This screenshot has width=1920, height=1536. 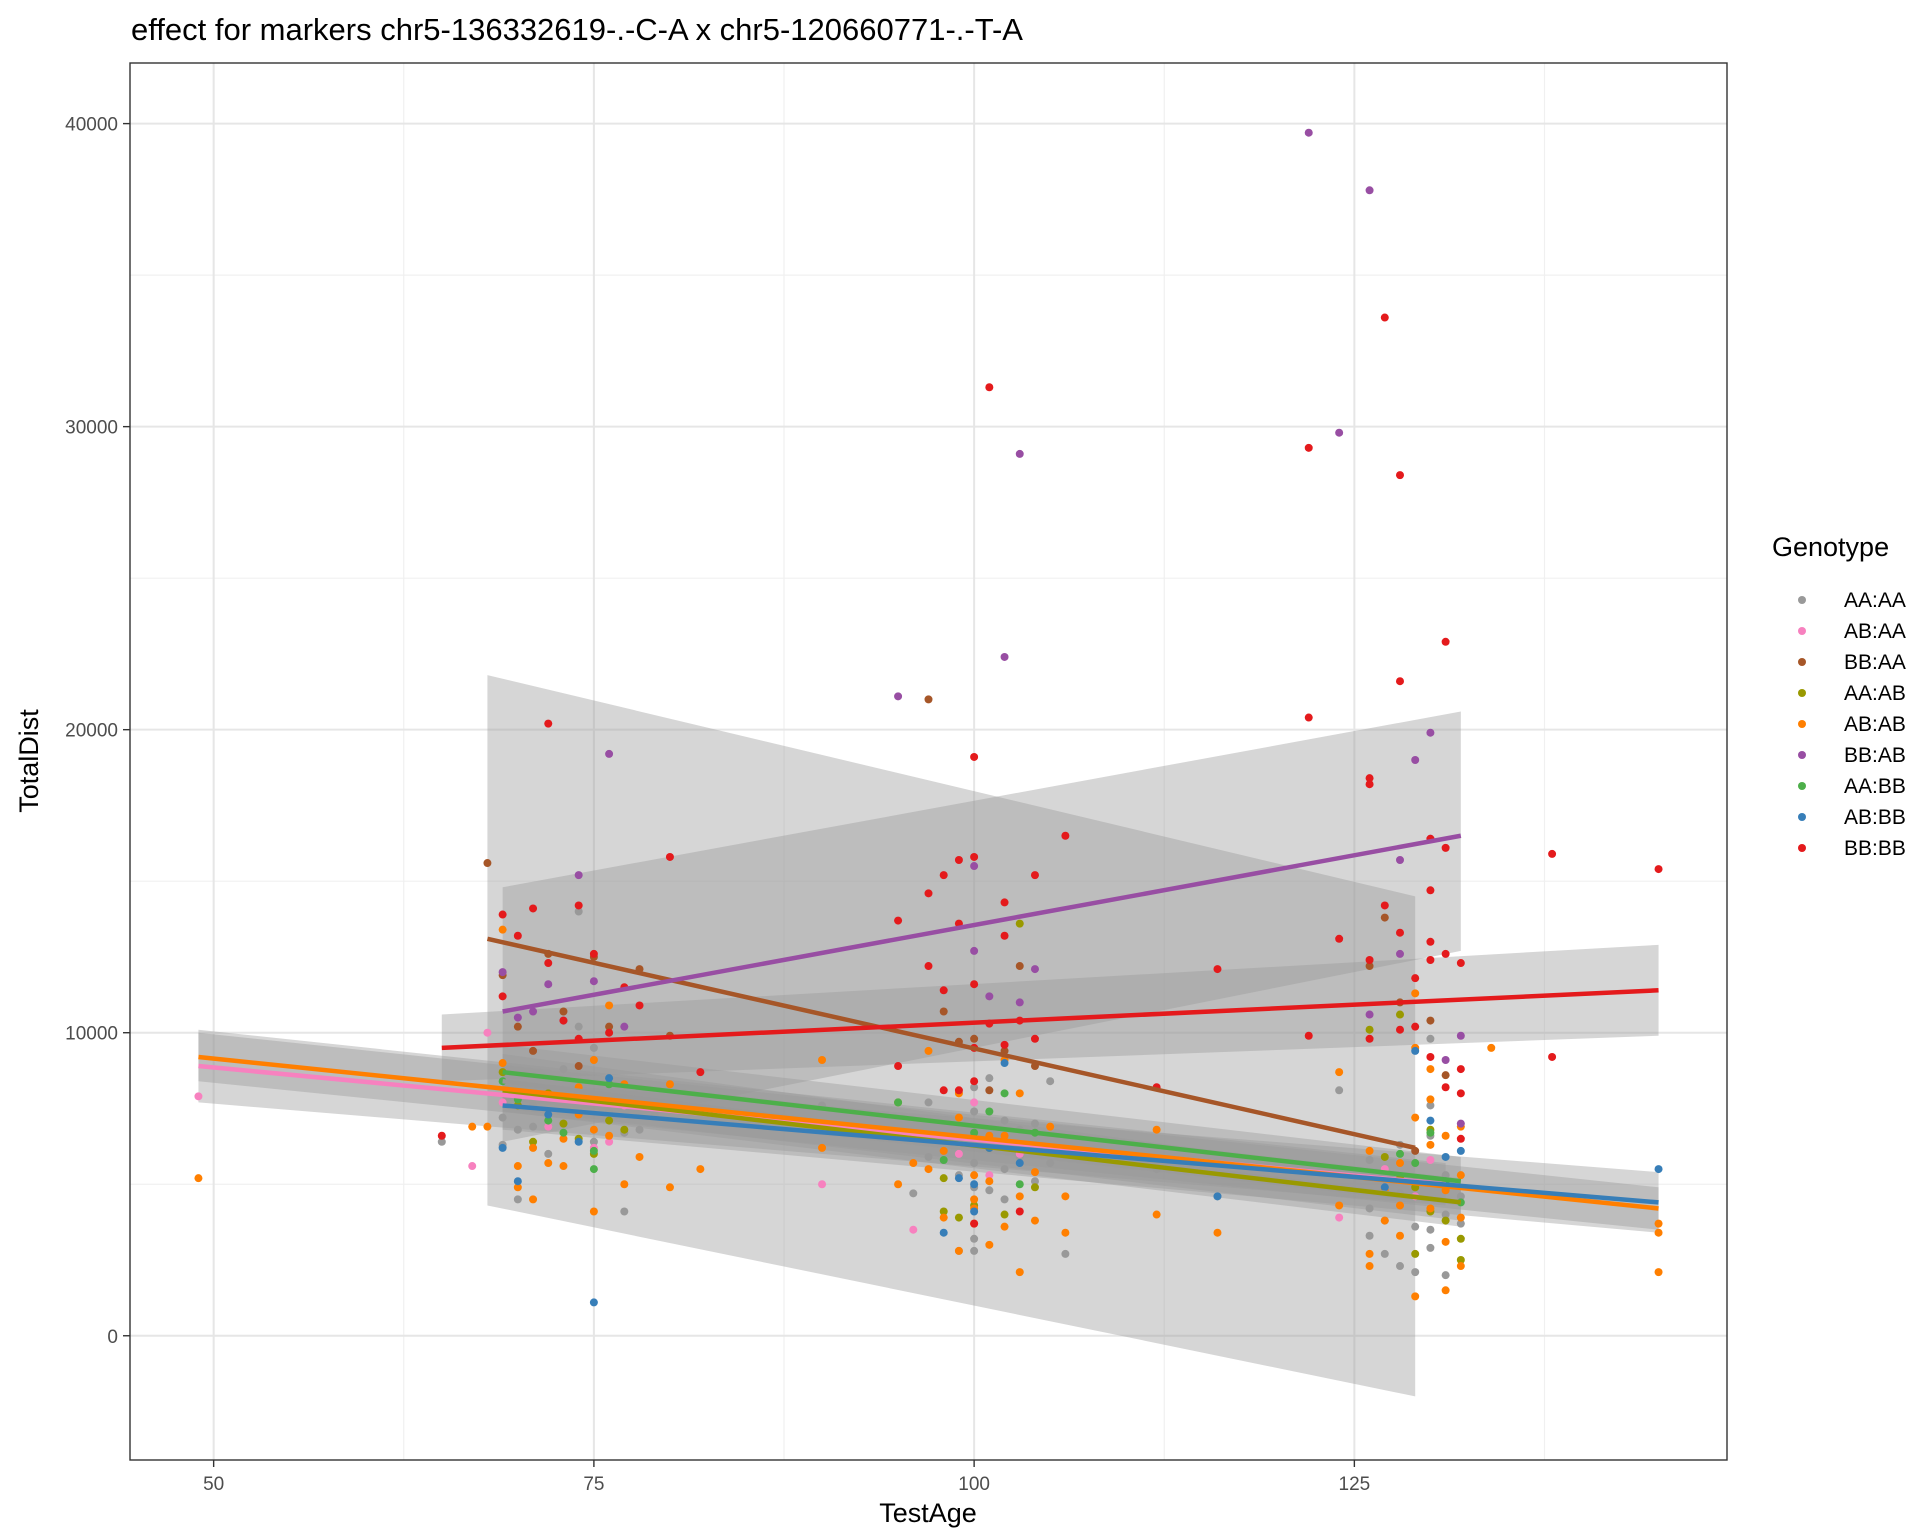 What do you see at coordinates (1802, 631) in the screenshot?
I see `legend-key-ab-aa` at bounding box center [1802, 631].